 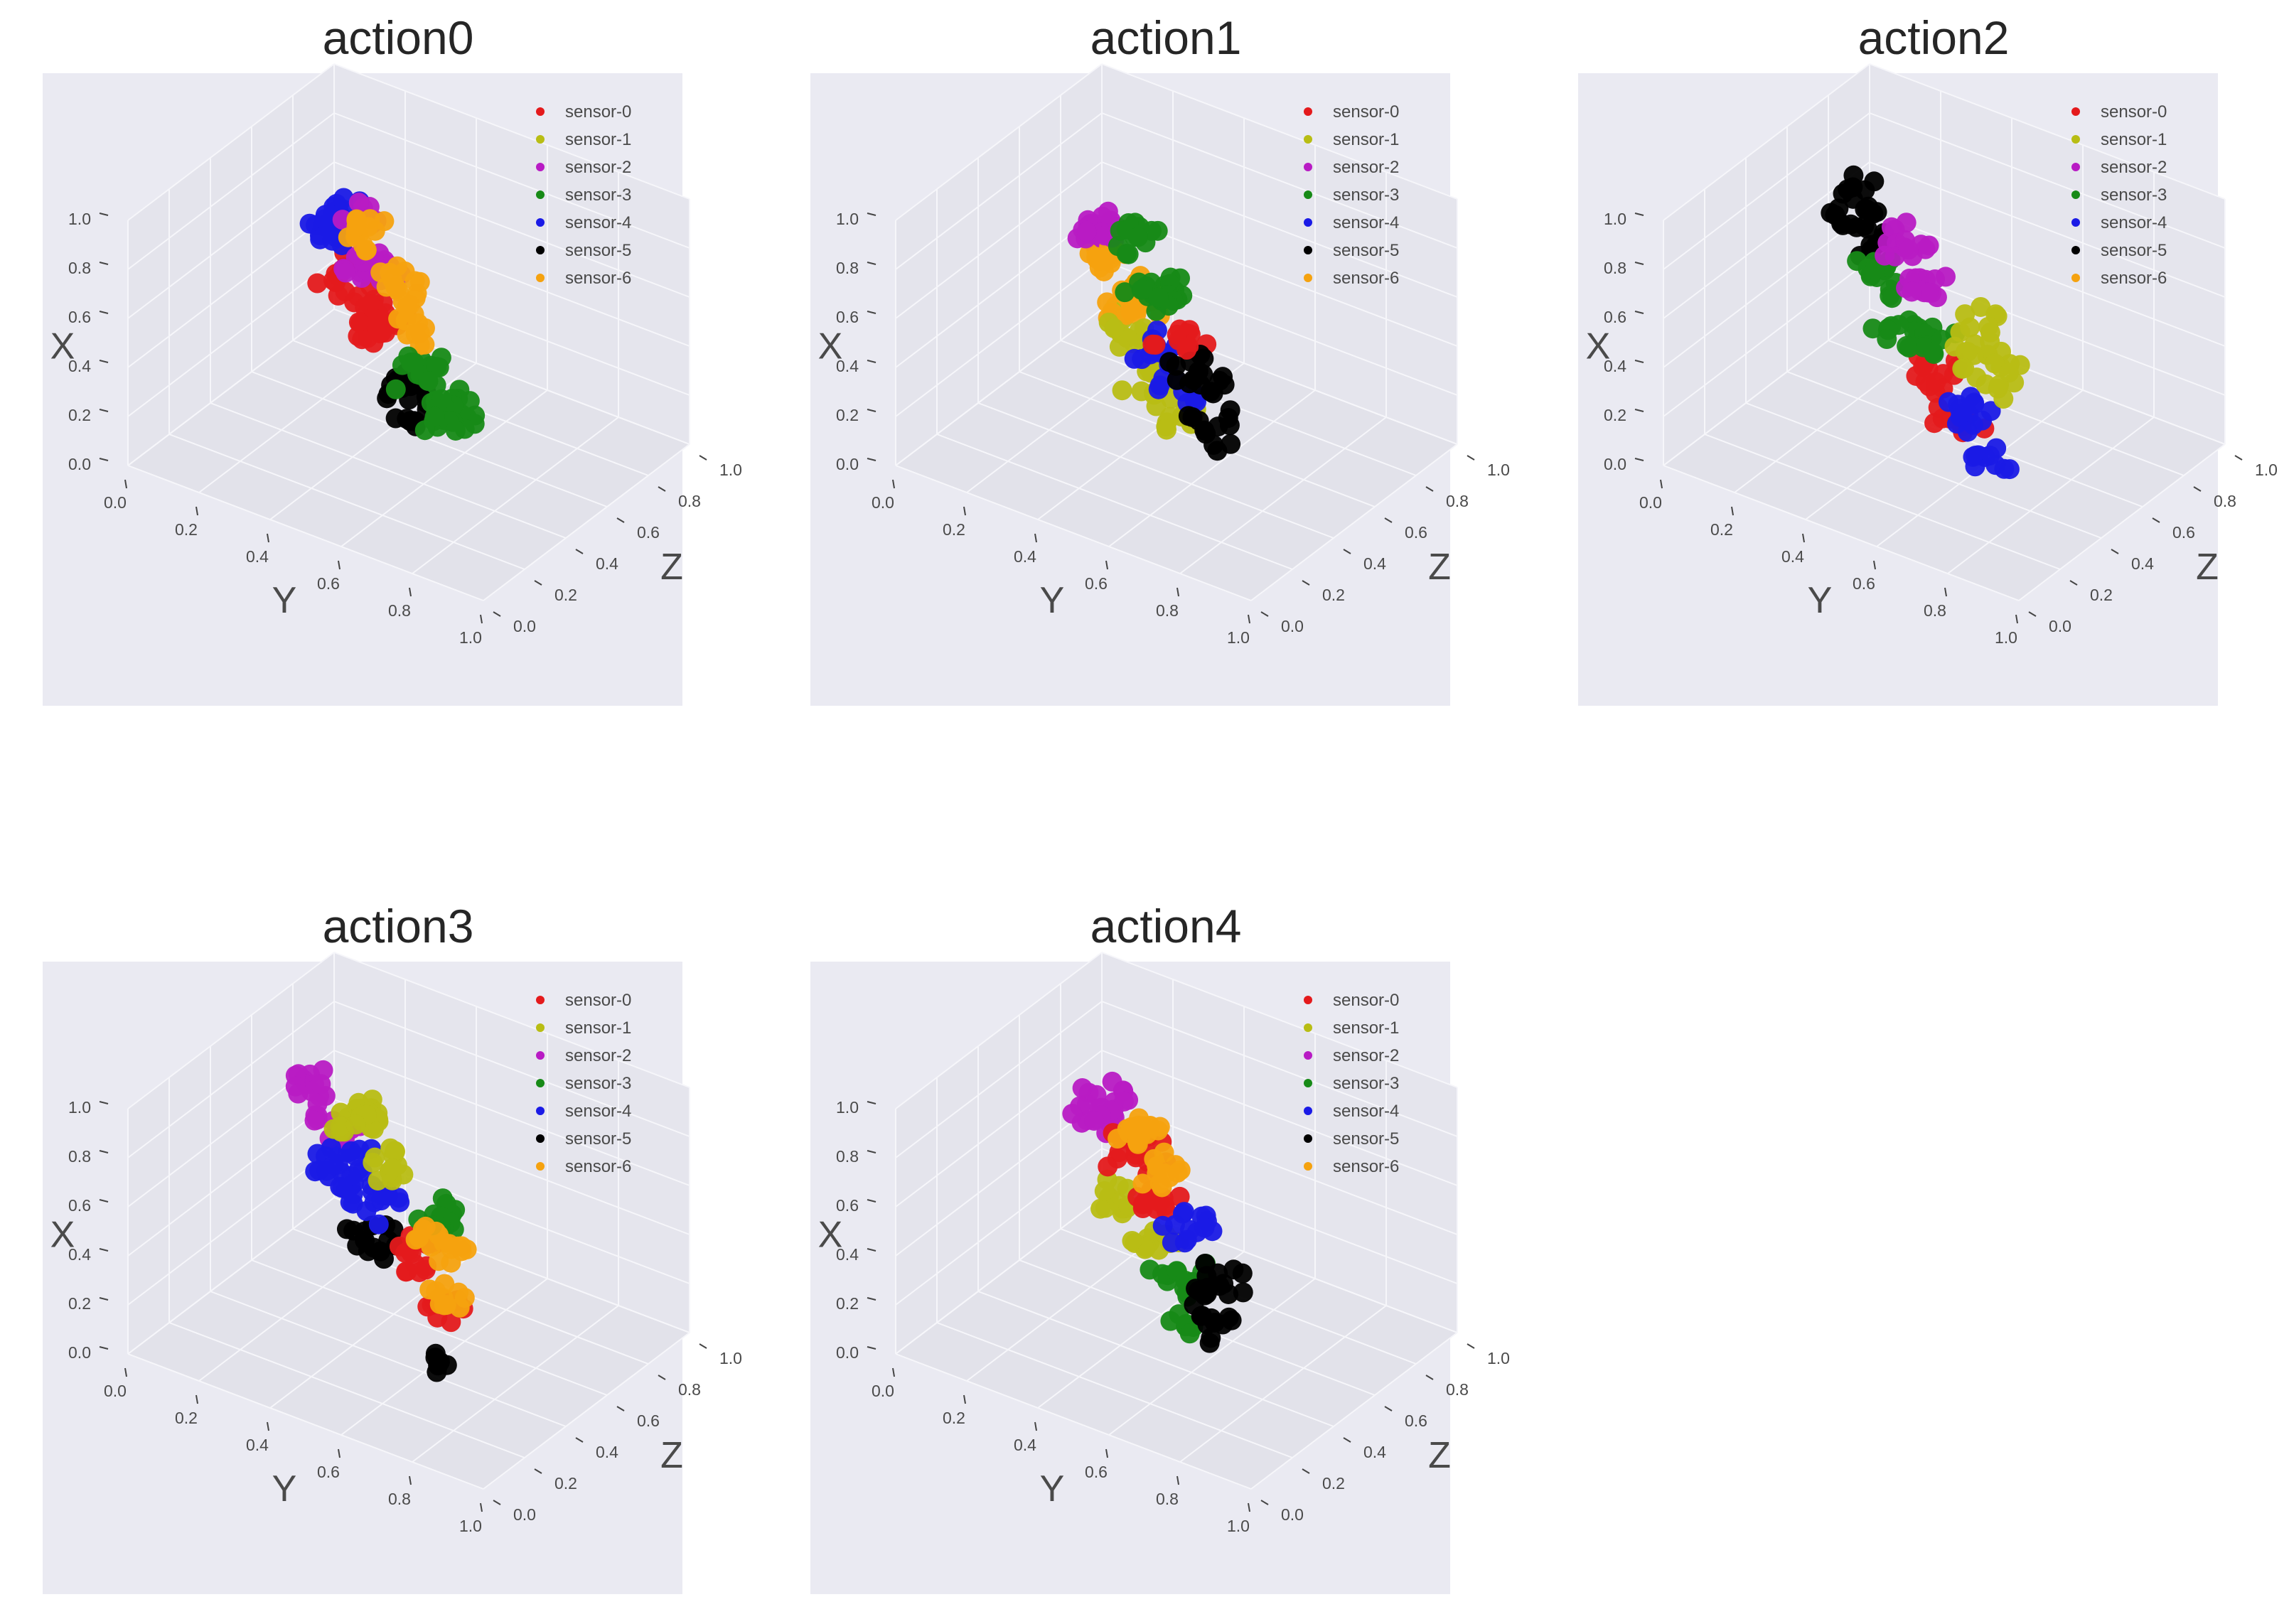 What do you see at coordinates (598, 278) in the screenshot?
I see `legend-label: sensor-6` at bounding box center [598, 278].